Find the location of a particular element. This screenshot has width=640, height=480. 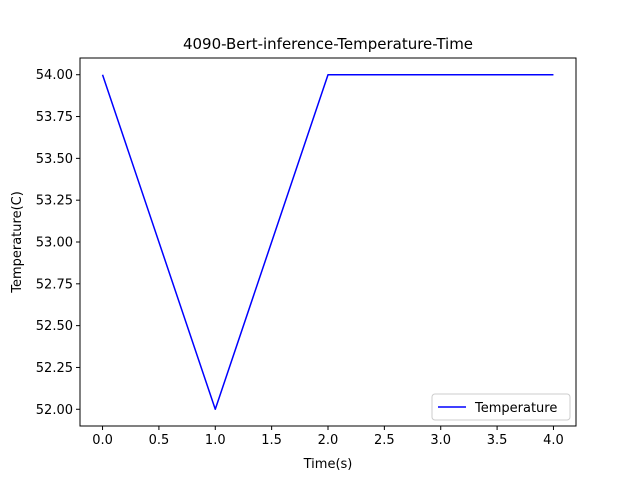

y-tick-label: 53.00 is located at coordinates (54, 243).